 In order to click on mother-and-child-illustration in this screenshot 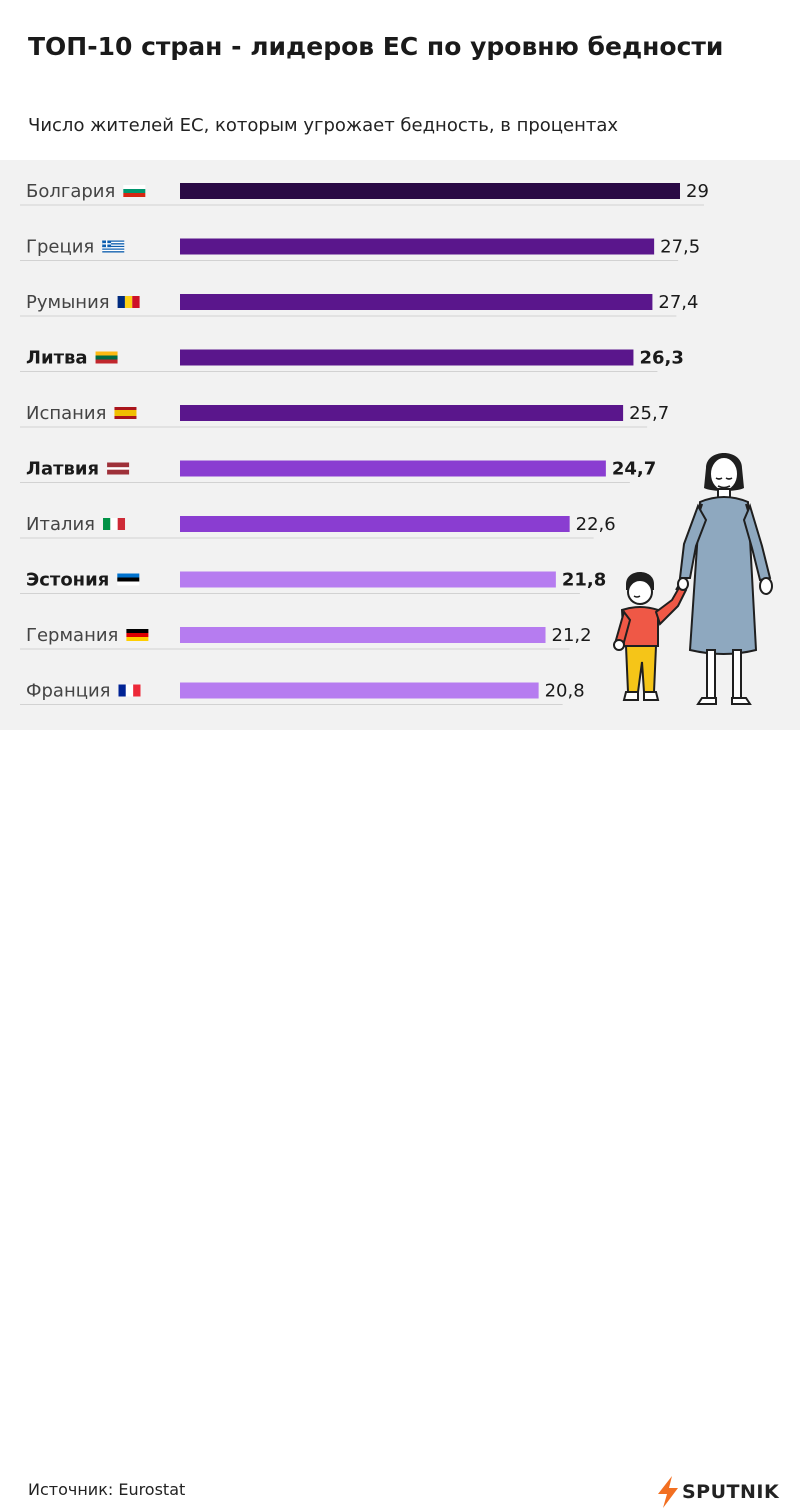, I will do `click(693, 579)`.